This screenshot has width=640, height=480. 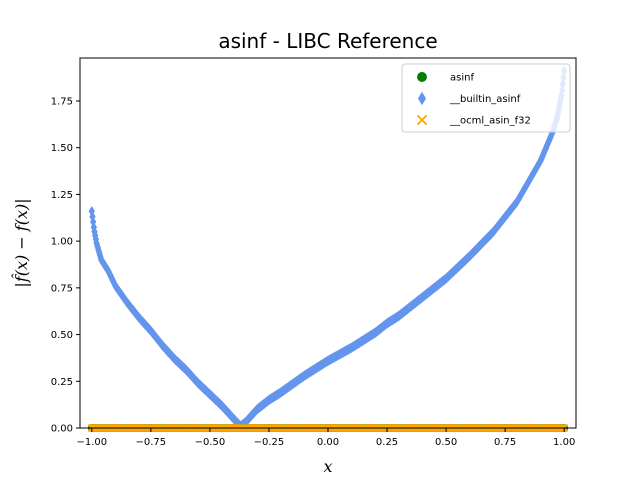 I want to click on legend-label: __builtin_asinf, so click(x=485, y=99).